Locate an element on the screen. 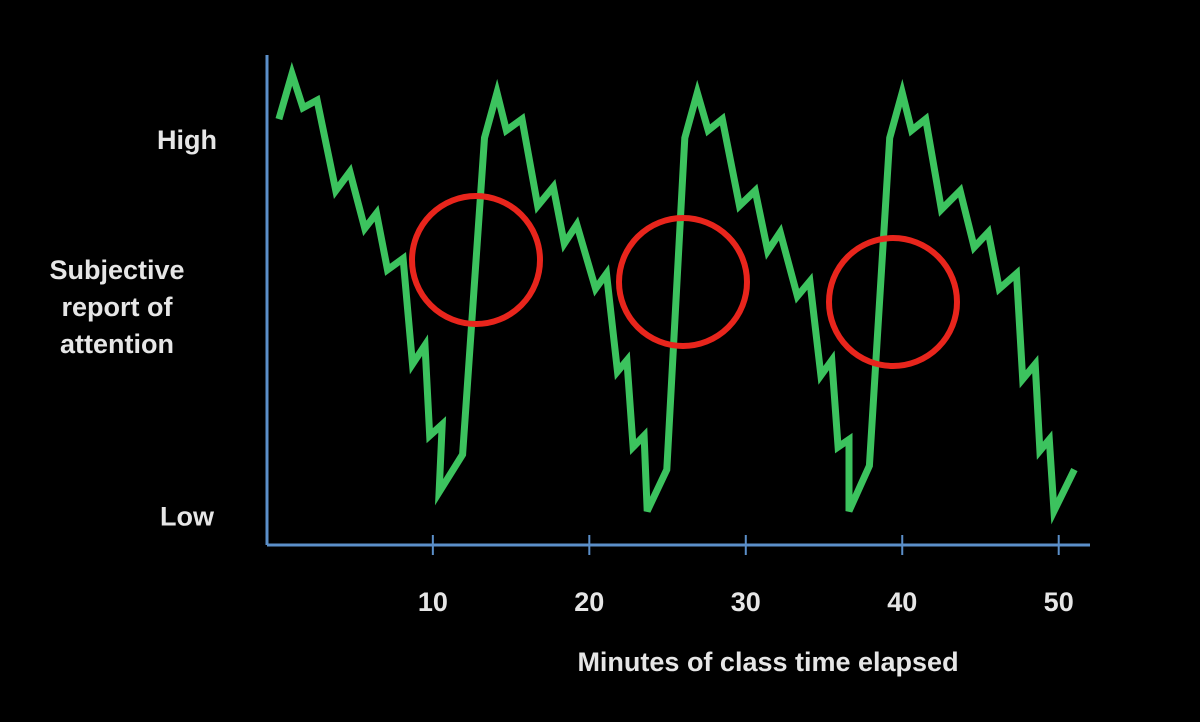 The height and width of the screenshot is (722, 1200). x-axis-label: Minutes of class time elapsed is located at coordinates (767, 662).